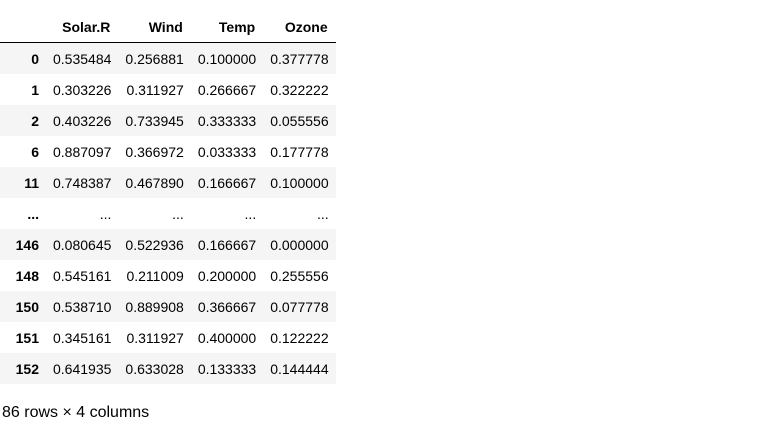 The height and width of the screenshot is (436, 767). I want to click on table-row: 146 0.080645 0.522936 0.166667 0.000000, so click(168, 244).